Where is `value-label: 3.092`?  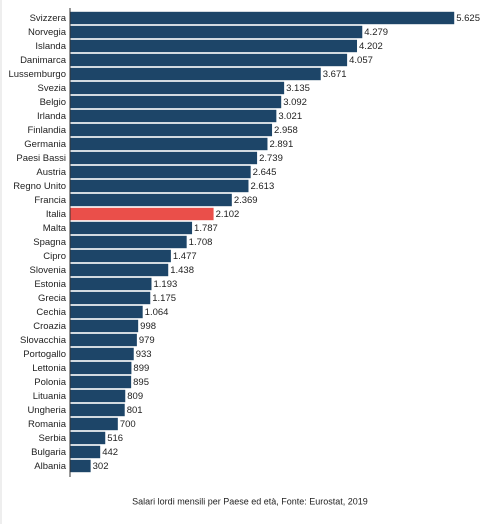 value-label: 3.092 is located at coordinates (295, 102).